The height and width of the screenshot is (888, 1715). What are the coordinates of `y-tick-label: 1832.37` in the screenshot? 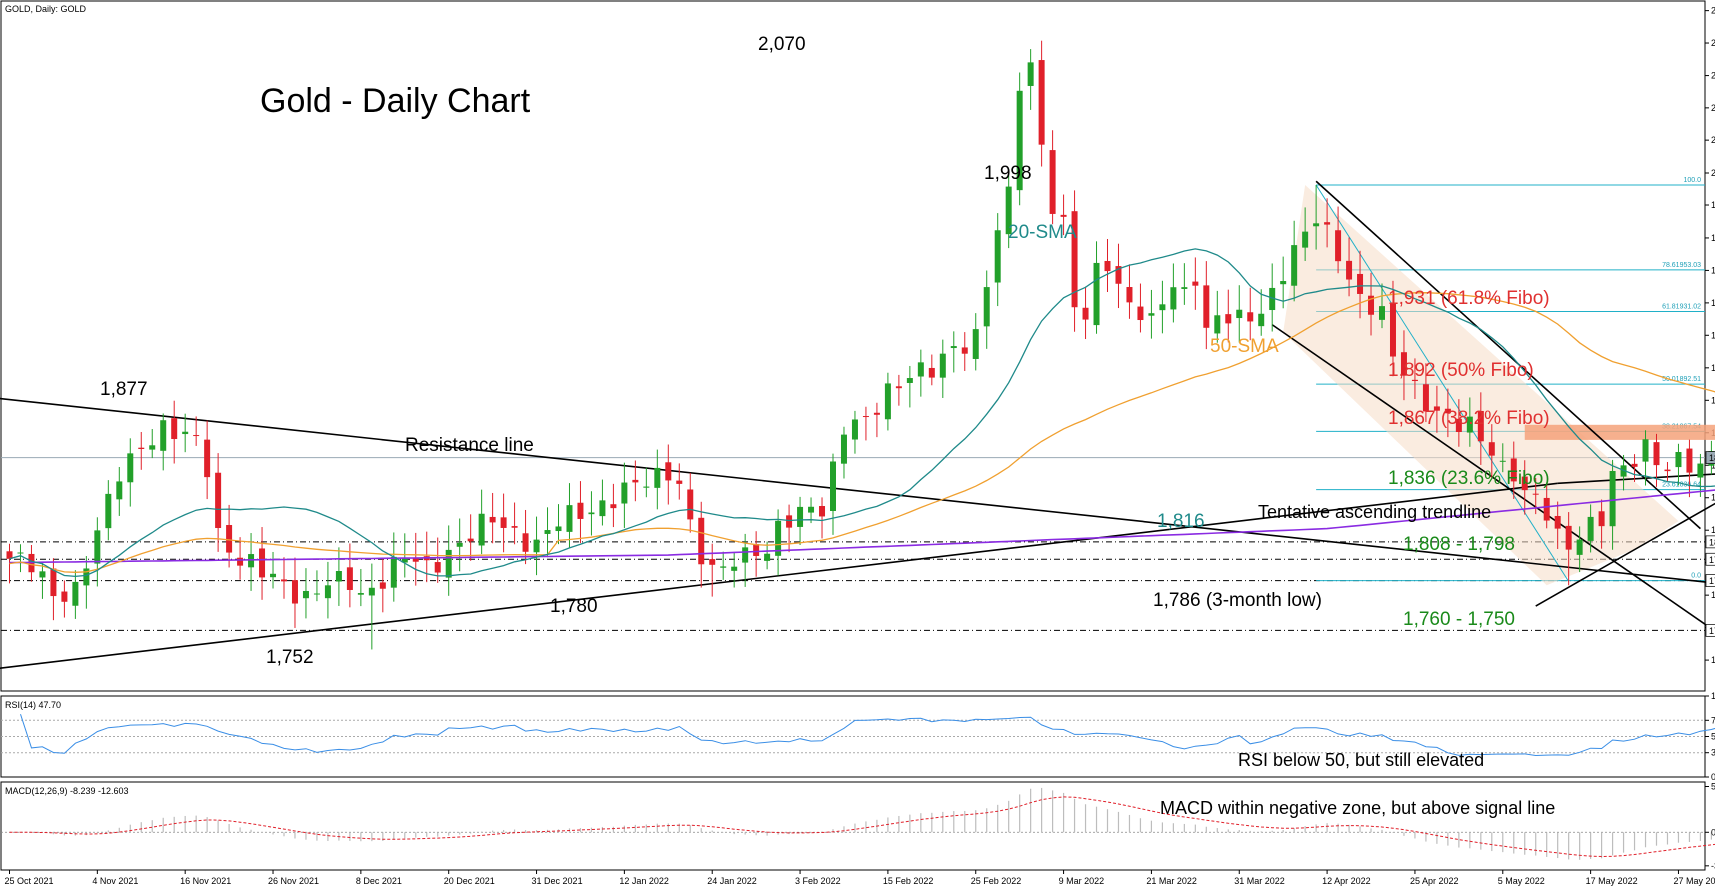 It's located at (1713, 498).